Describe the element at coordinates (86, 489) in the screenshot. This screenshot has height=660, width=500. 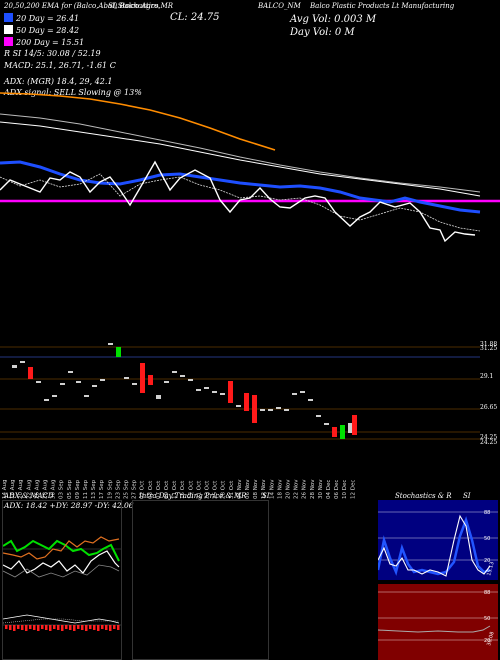
I see `date-label: 11 Sep` at that location.